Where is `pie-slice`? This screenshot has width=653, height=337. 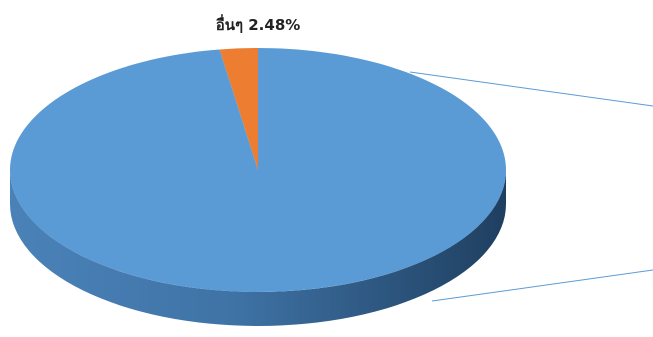 pie-slice is located at coordinates (238, 109).